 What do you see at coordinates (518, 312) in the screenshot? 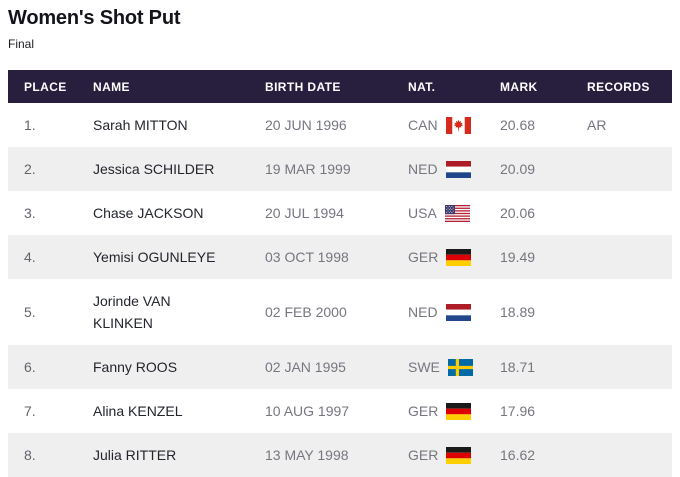
I see `mark-cell: 18.89` at bounding box center [518, 312].